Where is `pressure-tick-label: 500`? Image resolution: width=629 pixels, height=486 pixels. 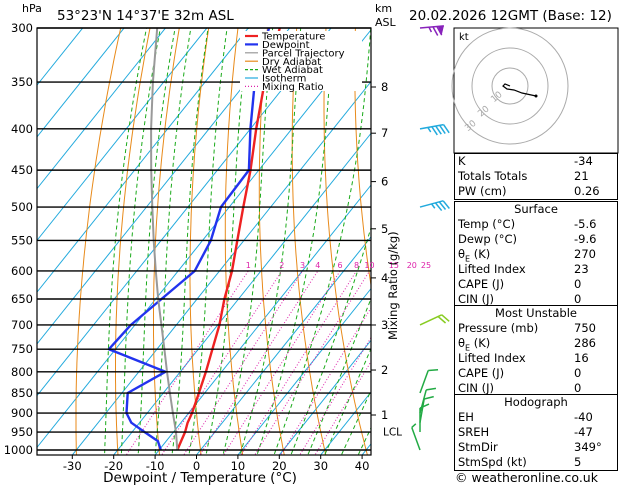 pressure-tick-label: 500 is located at coordinates (22, 207).